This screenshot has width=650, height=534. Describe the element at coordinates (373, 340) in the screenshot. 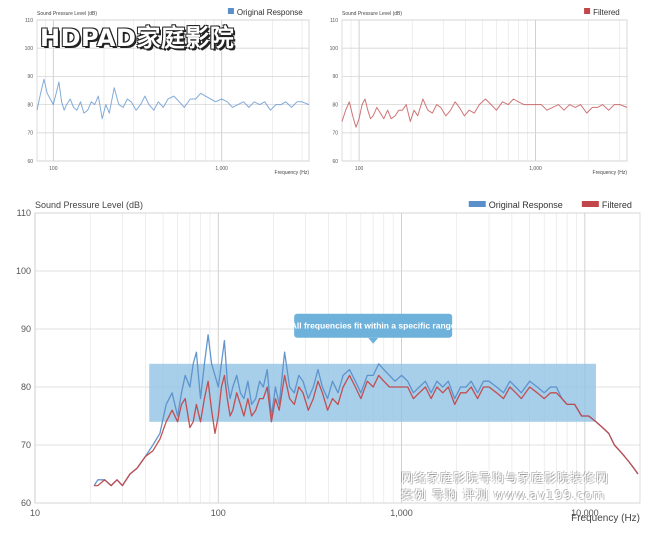

I see `annotation-pointer` at that location.